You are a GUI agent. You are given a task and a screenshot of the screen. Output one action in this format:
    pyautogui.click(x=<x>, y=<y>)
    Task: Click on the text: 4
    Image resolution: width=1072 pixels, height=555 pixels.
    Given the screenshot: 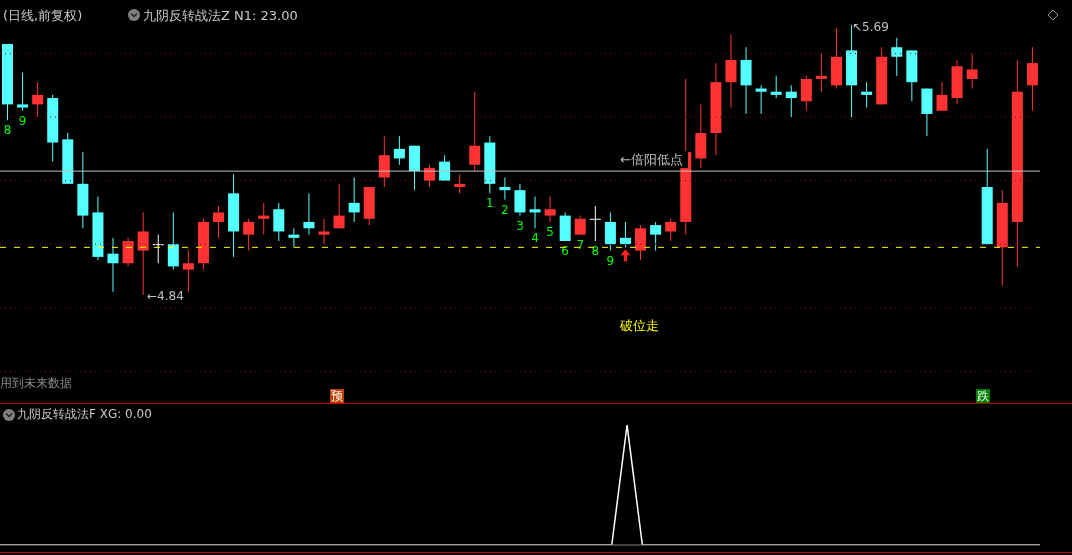 What is the action you would take?
    pyautogui.click(x=535, y=238)
    